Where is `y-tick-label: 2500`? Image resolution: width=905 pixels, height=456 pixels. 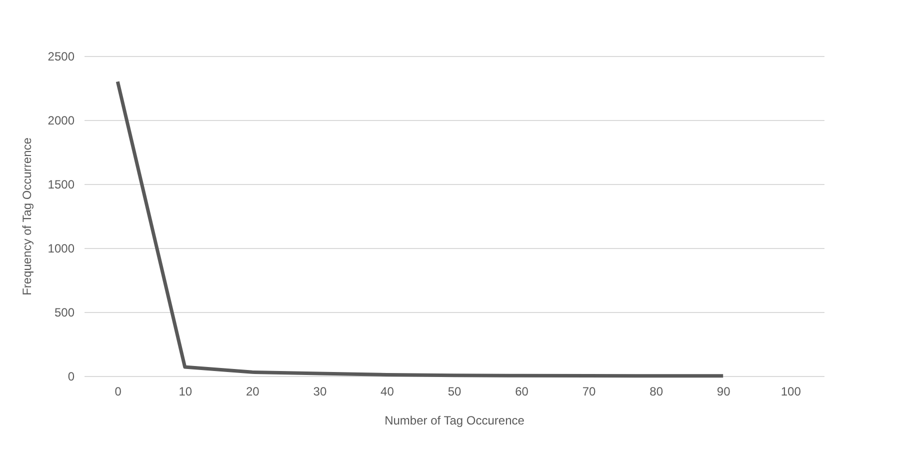 y-tick-label: 2500 is located at coordinates (61, 57).